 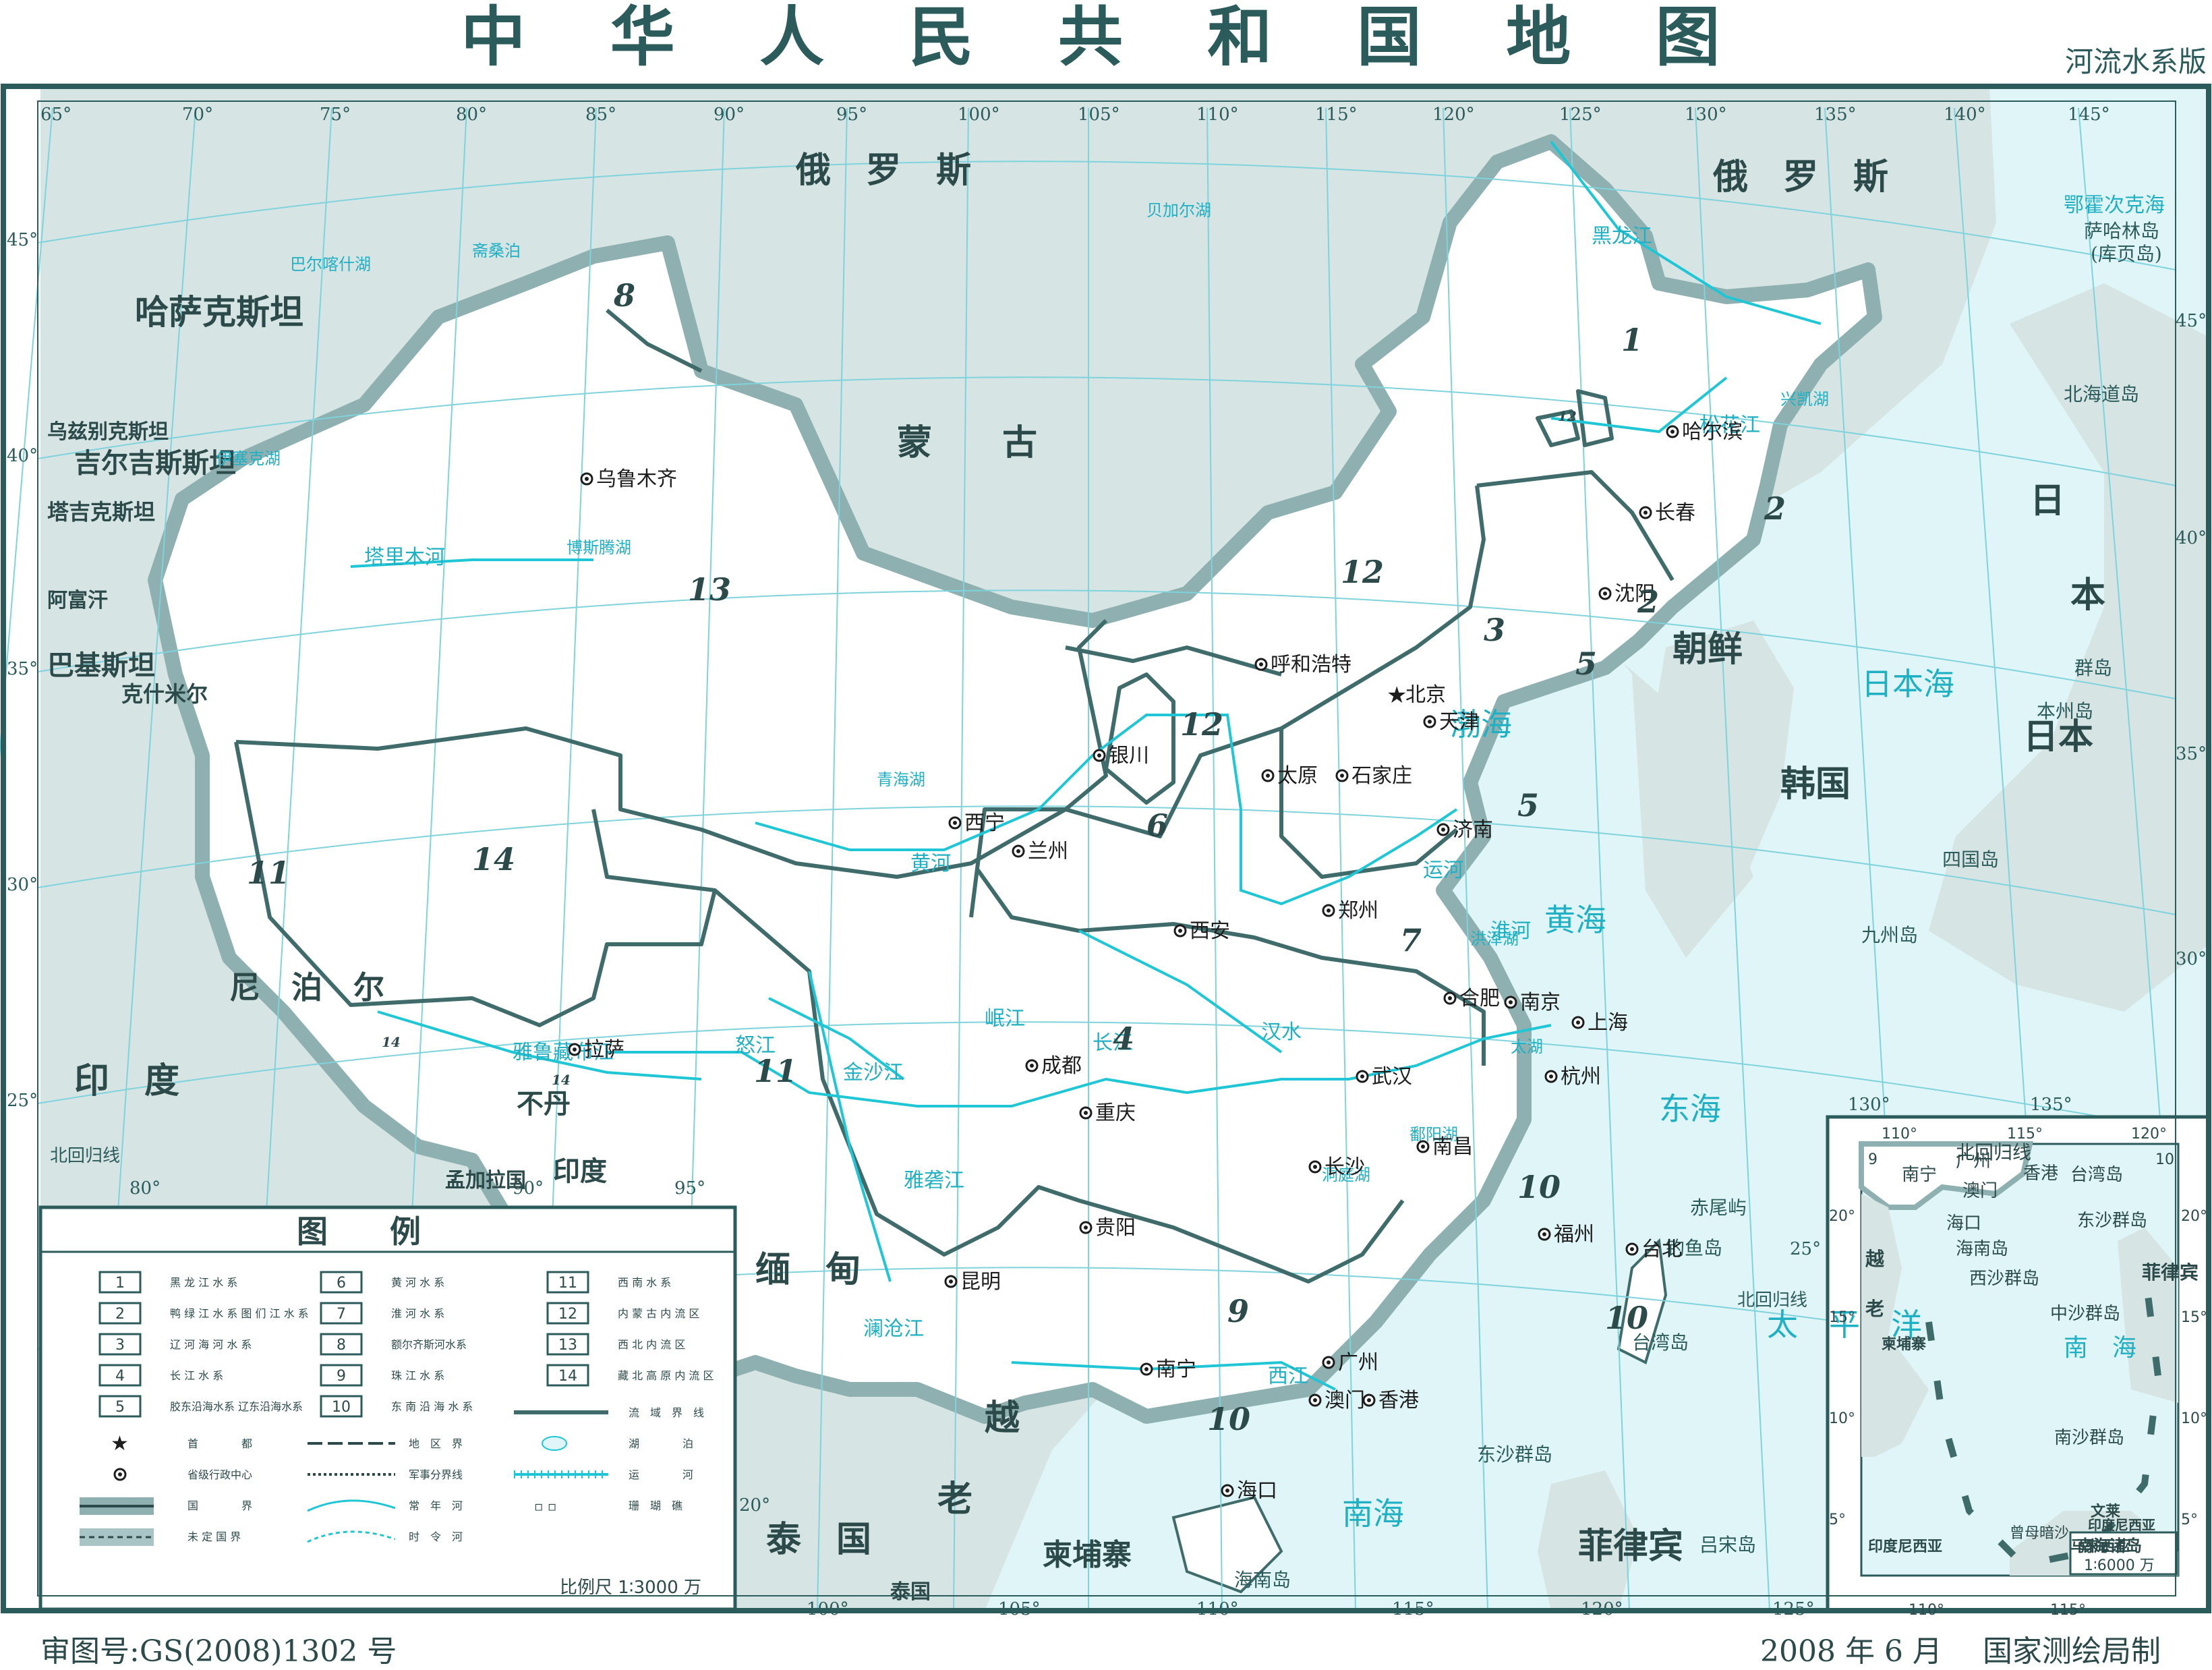 What do you see at coordinates (1061, 1066) in the screenshot?
I see `city-label: 成都` at bounding box center [1061, 1066].